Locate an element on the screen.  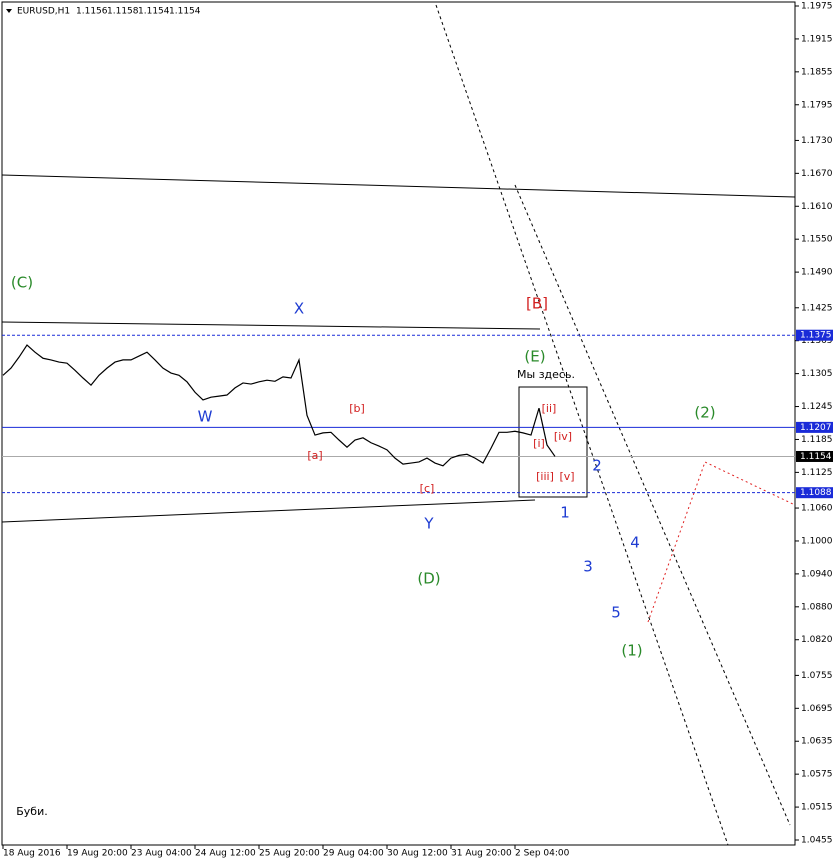
y-tick-label: 1.1795 is located at coordinates (817, 105).